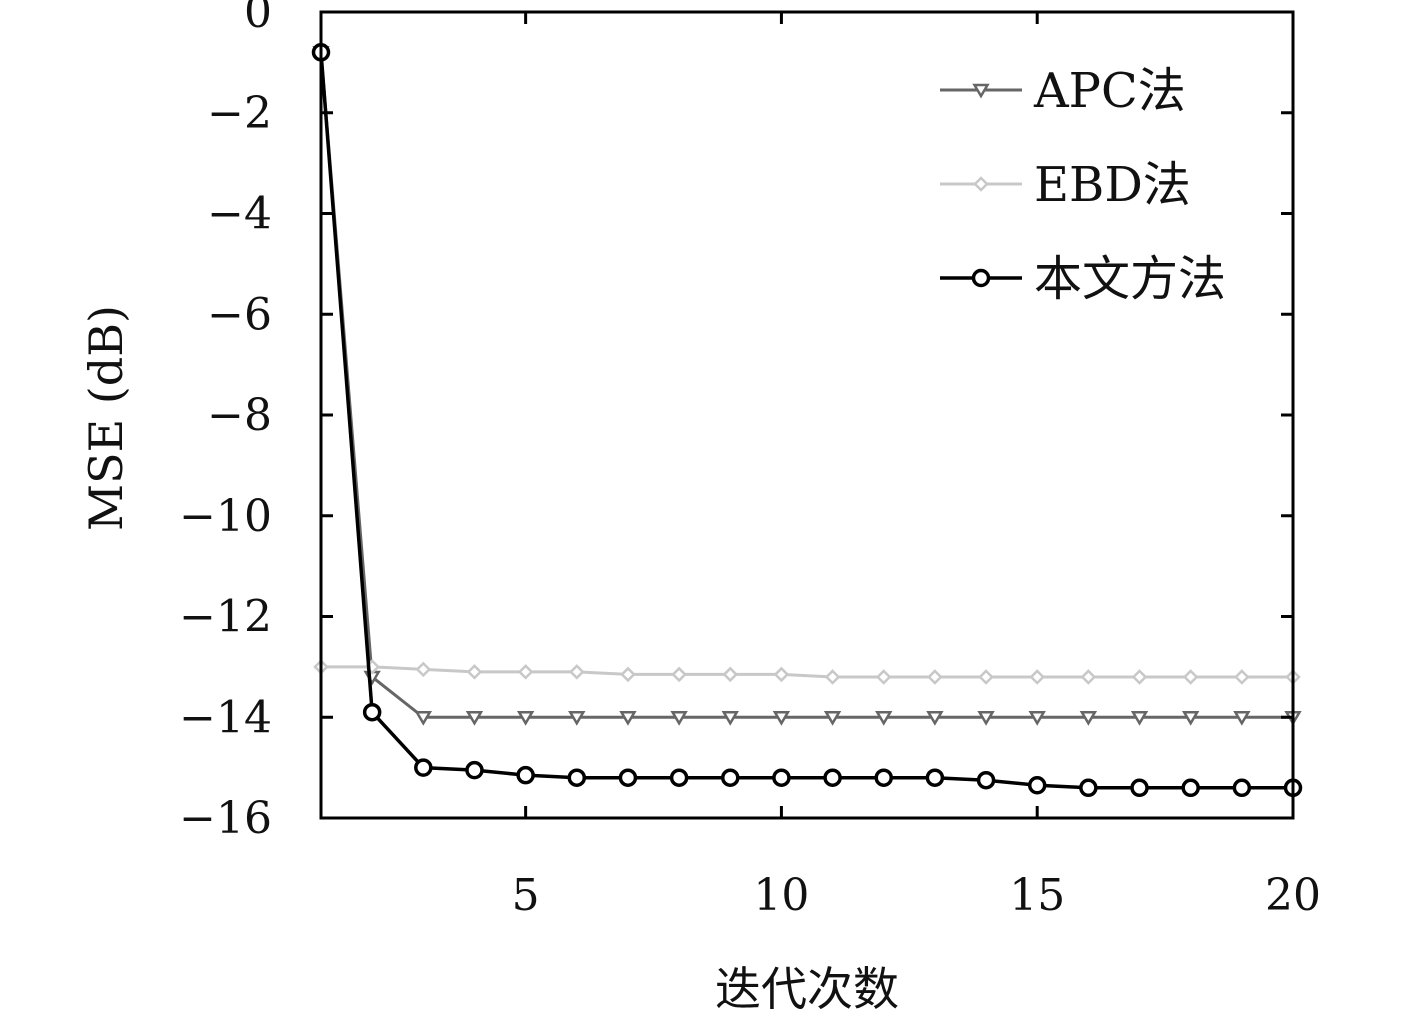  What do you see at coordinates (106, 418) in the screenshot?
I see `y-axis-label: MSE (dB)` at bounding box center [106, 418].